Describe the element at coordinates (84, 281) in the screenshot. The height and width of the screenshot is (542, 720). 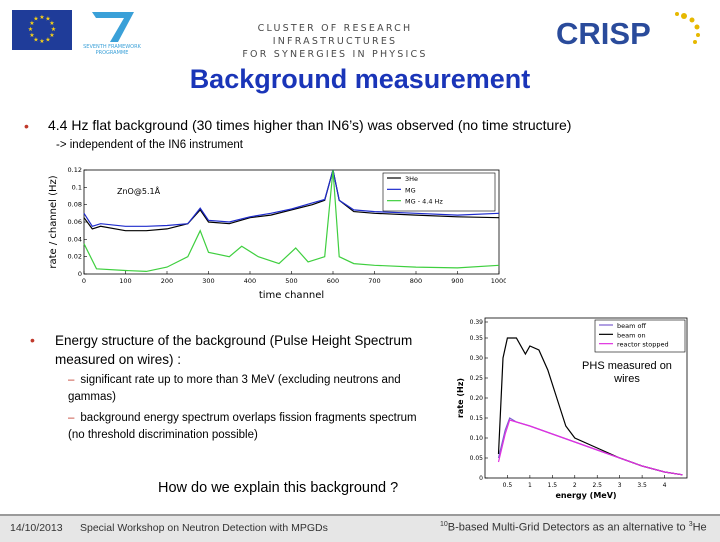
I see `x-tick-label: 0` at that location.